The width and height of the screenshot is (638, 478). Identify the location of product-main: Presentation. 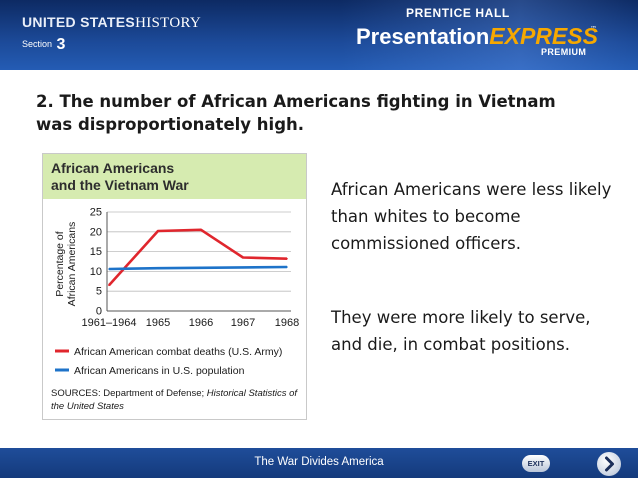
(423, 36).